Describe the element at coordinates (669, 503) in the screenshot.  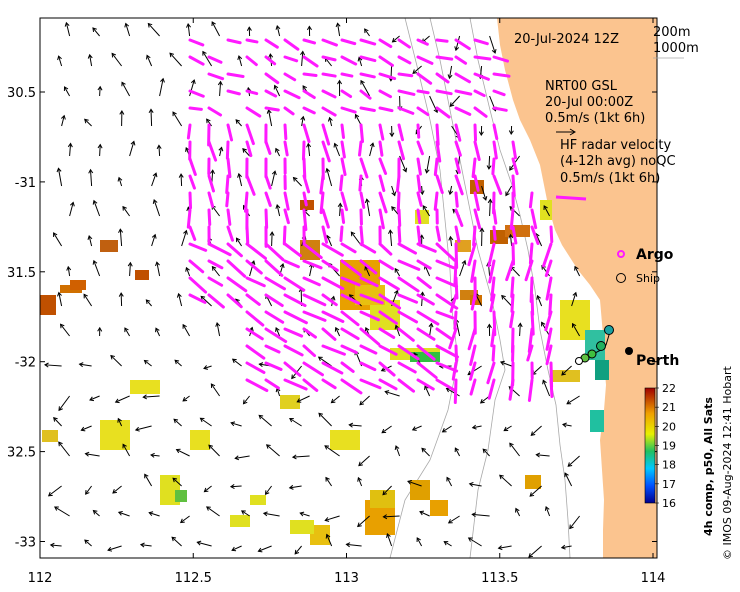
I see `colorbar-tick-label: 16` at that location.